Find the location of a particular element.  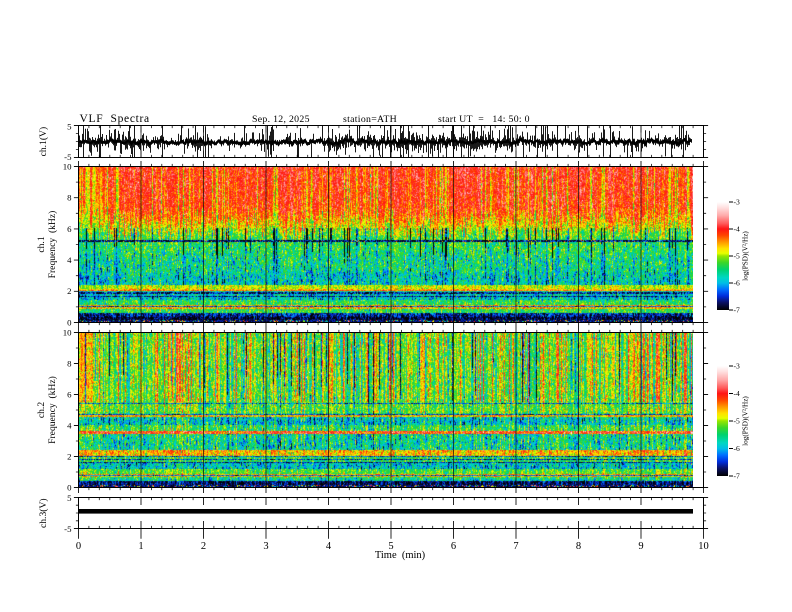

svg-text: 9 is located at coordinates (640, 546).